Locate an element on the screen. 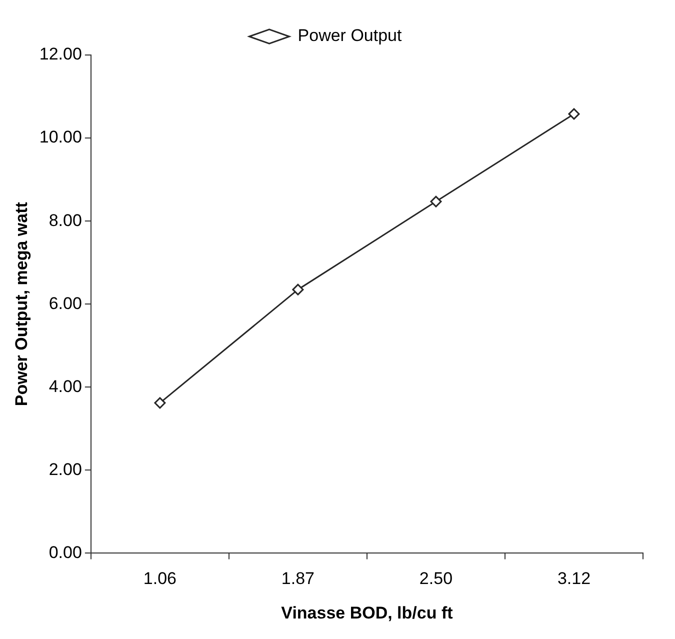 This screenshot has height=639, width=675. legend-label: Power Output is located at coordinates (350, 36).